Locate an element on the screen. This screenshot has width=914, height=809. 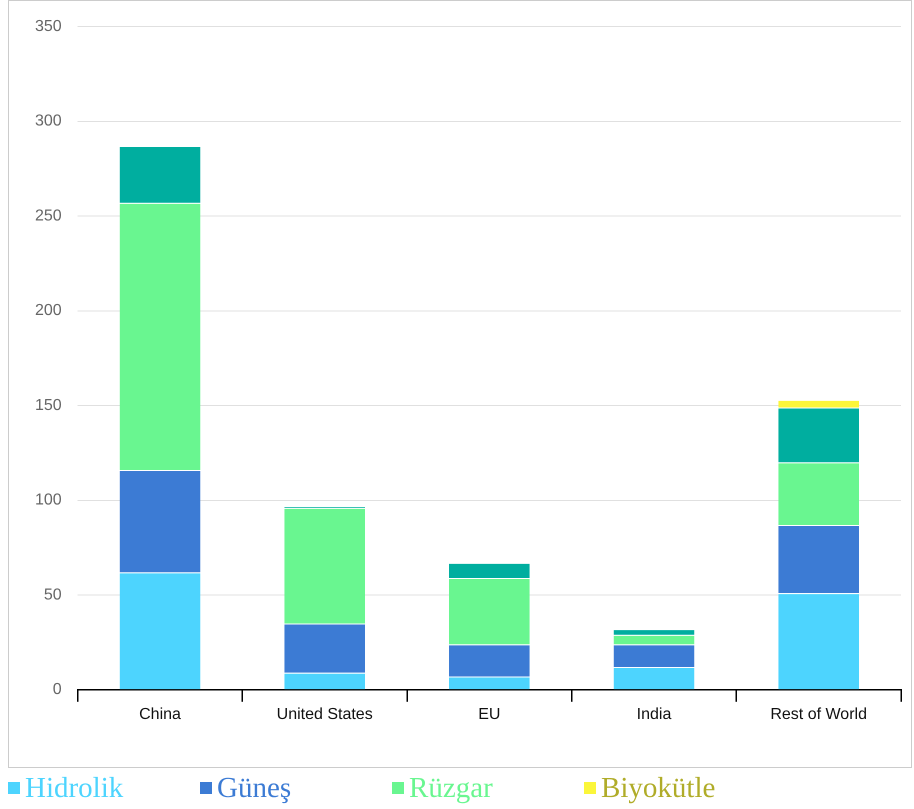
legend-label: Güneş is located at coordinates (254, 788).